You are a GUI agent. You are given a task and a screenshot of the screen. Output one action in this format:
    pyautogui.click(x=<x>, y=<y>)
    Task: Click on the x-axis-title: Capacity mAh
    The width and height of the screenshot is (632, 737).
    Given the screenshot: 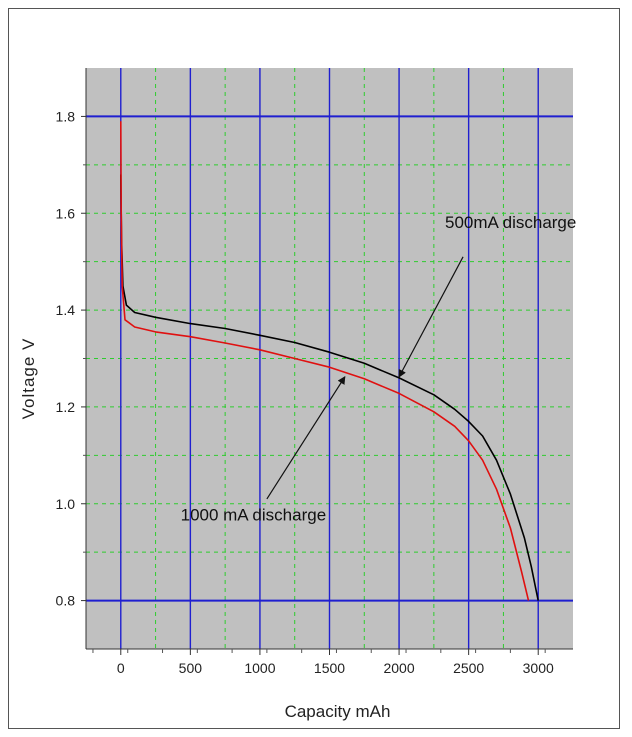 What is the action you would take?
    pyautogui.click(x=338, y=711)
    